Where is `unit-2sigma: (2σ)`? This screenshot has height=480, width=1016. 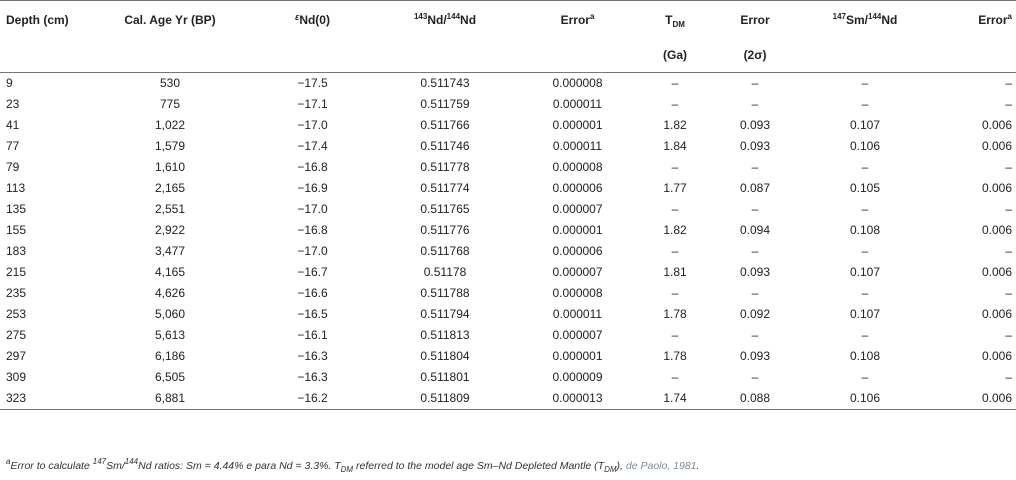
unit-2sigma: (2σ) is located at coordinates (755, 55).